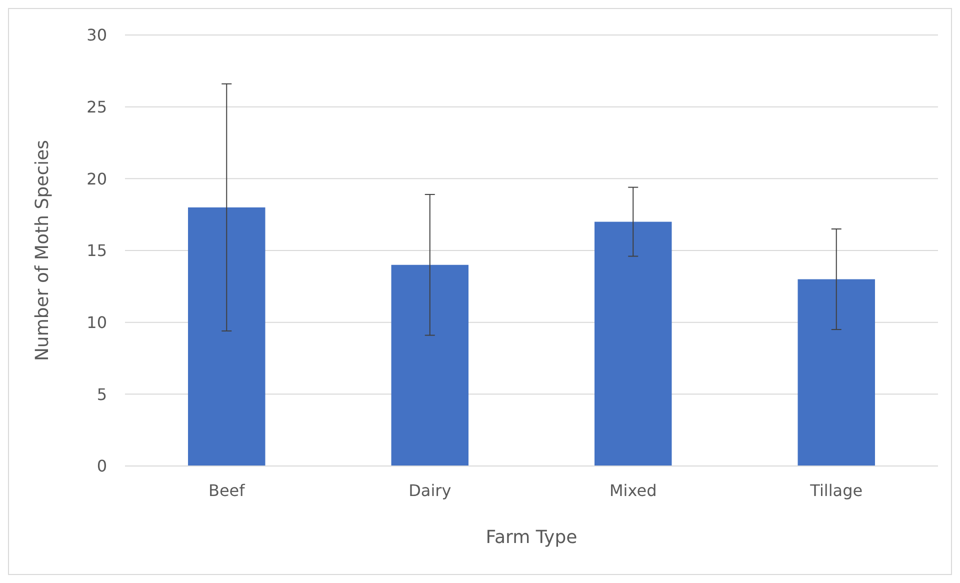 This screenshot has height=583, width=960. I want to click on y-tick-label: 20, so click(96, 178).